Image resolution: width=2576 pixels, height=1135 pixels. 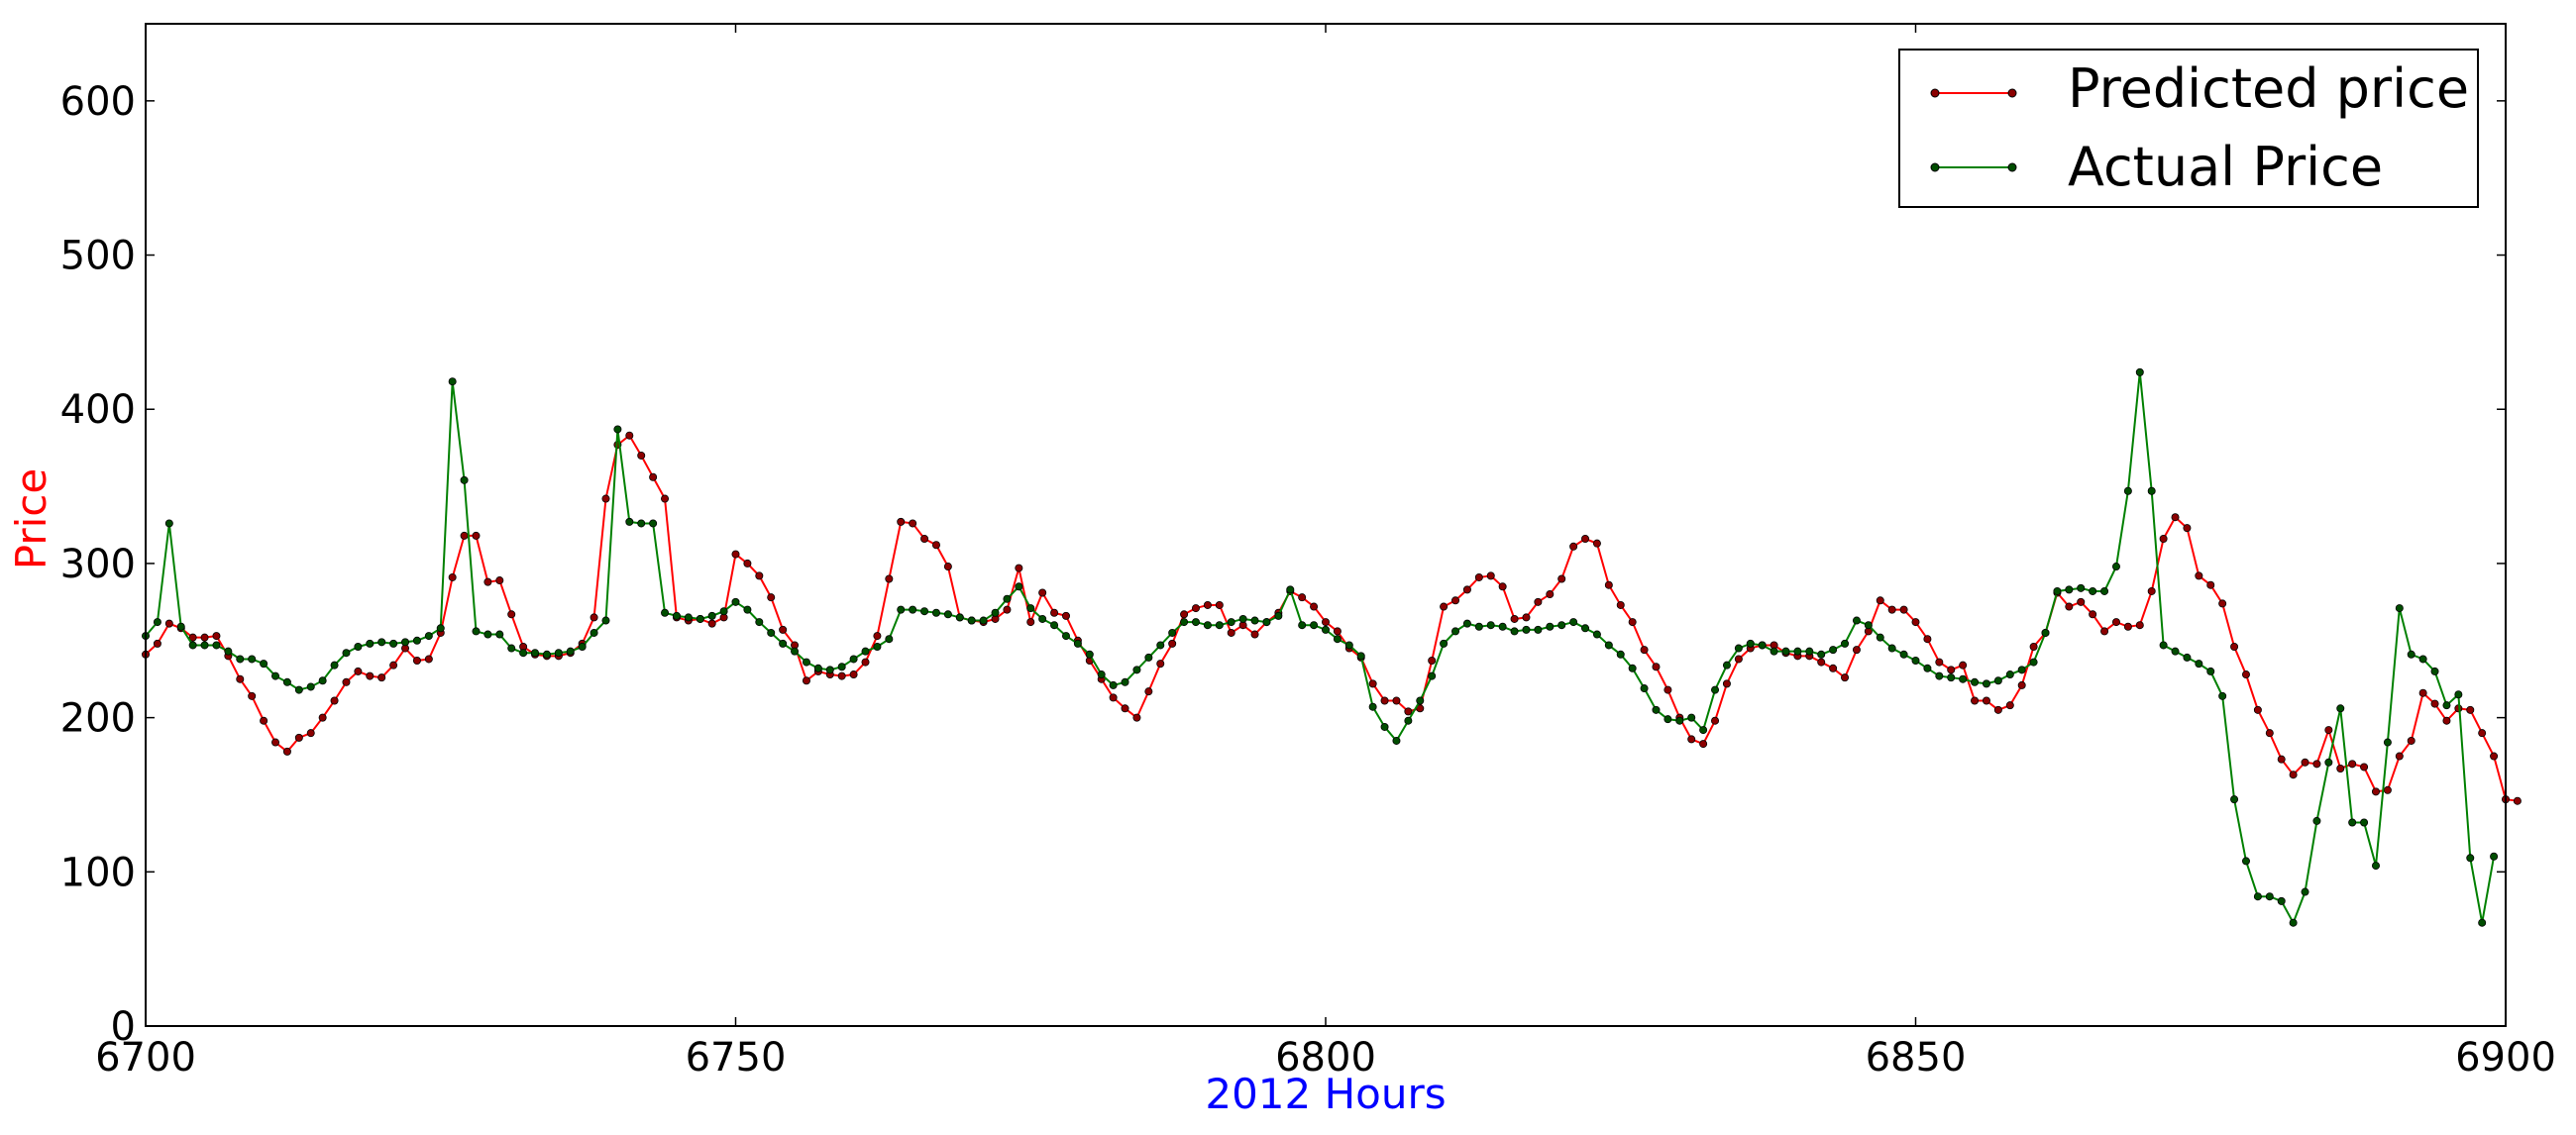 I want to click on y-tick-label-600: 600, so click(x=98, y=102).